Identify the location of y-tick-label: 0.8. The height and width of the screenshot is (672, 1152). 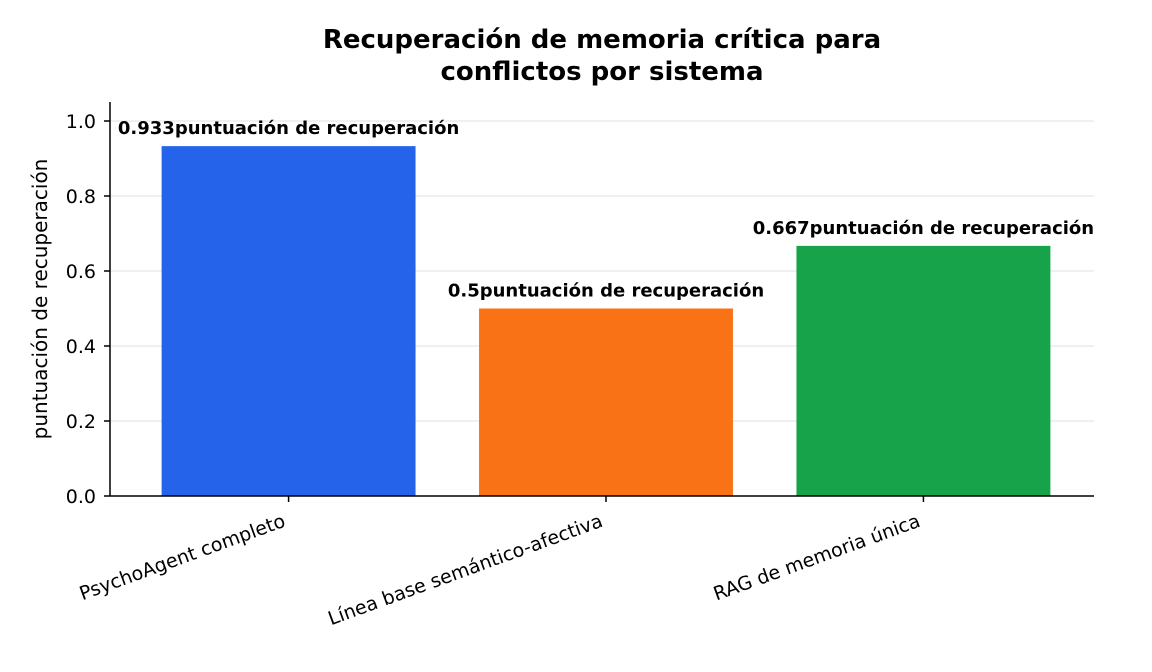
(81, 197).